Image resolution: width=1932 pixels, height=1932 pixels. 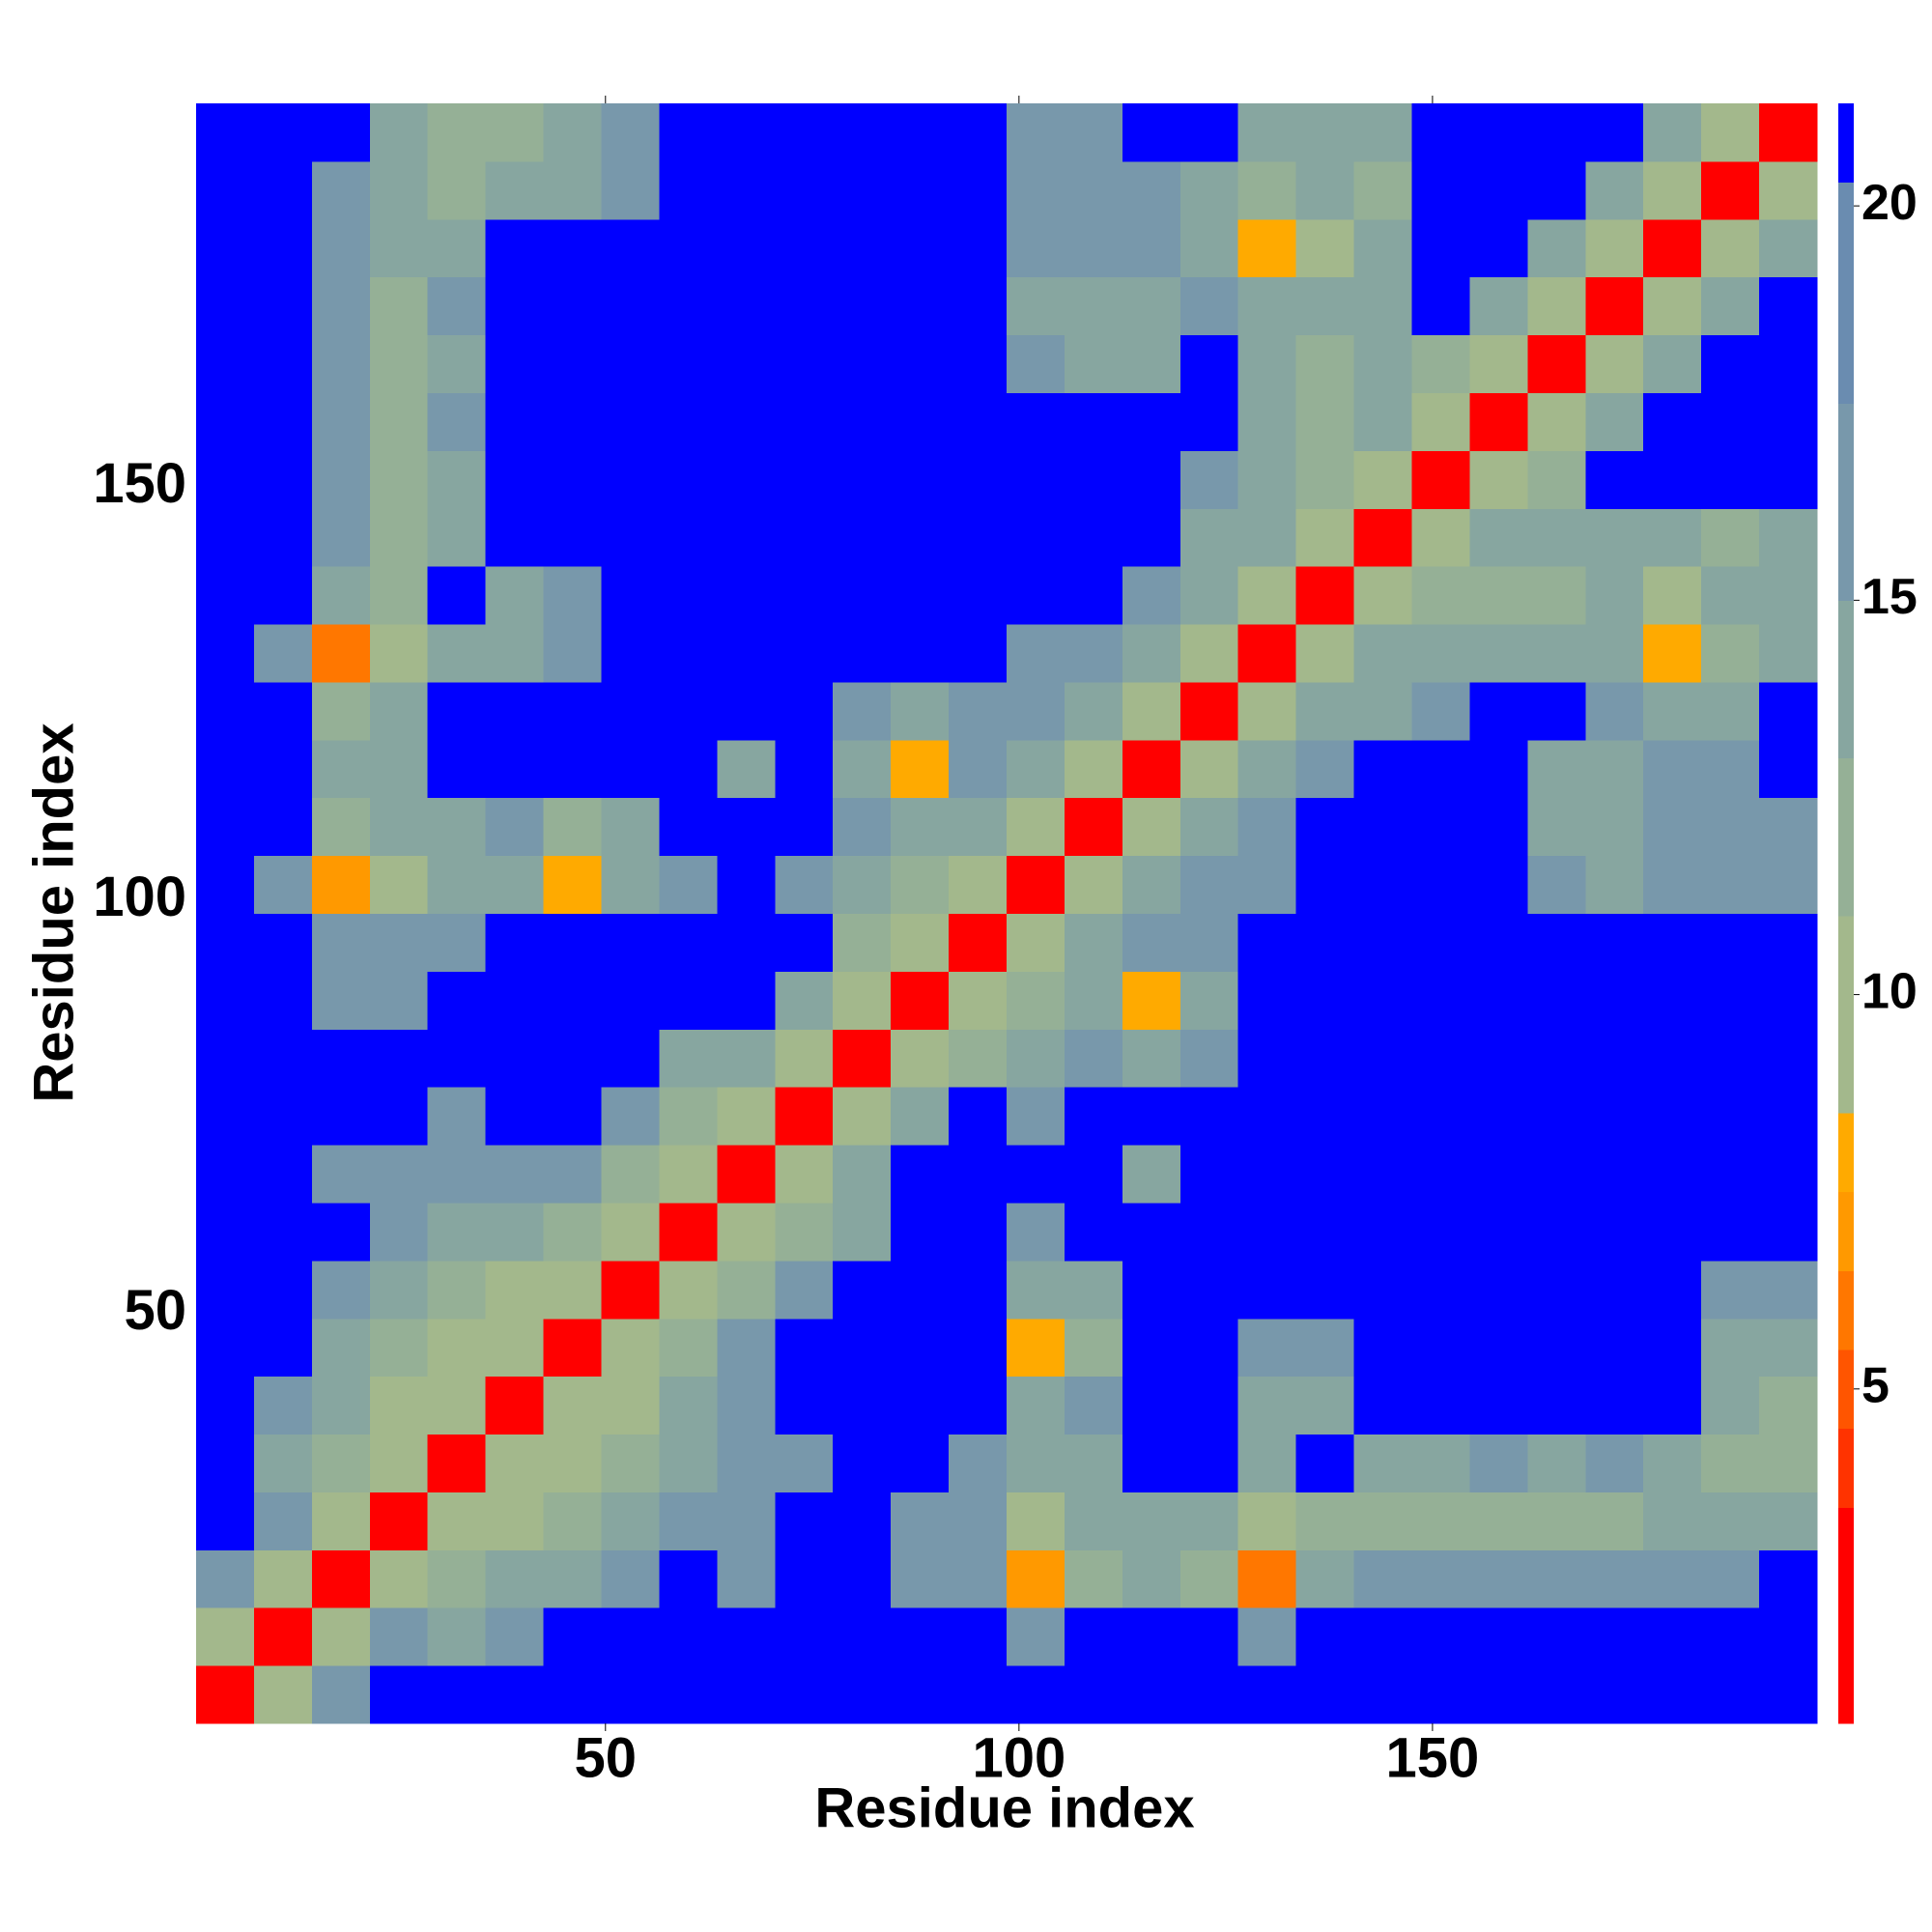 What do you see at coordinates (1846, 143) in the screenshot?
I see `colorbar-segment` at bounding box center [1846, 143].